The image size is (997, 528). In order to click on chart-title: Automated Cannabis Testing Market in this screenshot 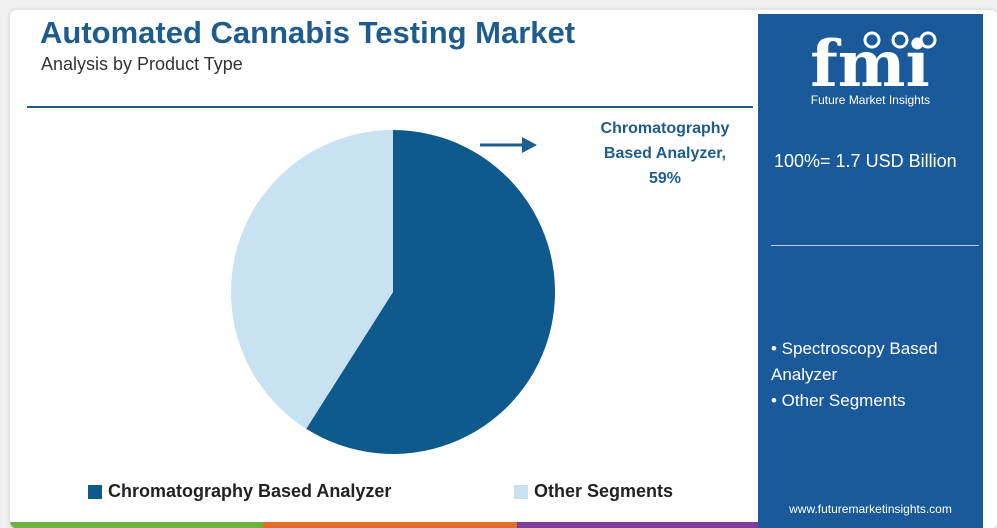, I will do `click(308, 32)`.